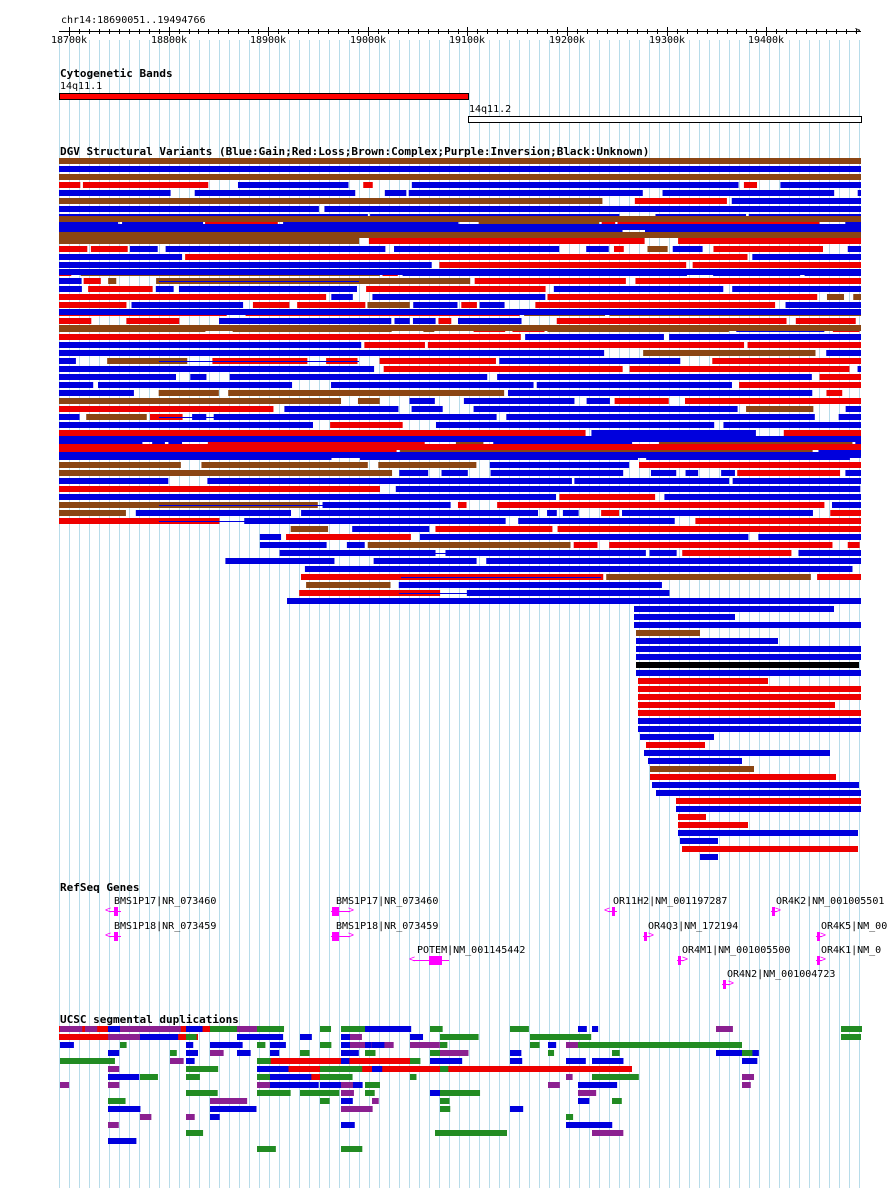 Image resolution: width=890 pixels, height=1188 pixels. Describe the element at coordinates (736, 950) in the screenshot. I see `gene-label: OR4M1|NM_001005500` at that location.